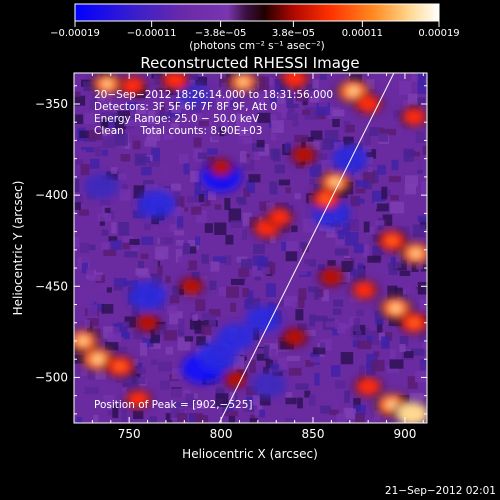  Describe the element at coordinates (51, 286) in the screenshot. I see `y-tick-label: −450` at that location.